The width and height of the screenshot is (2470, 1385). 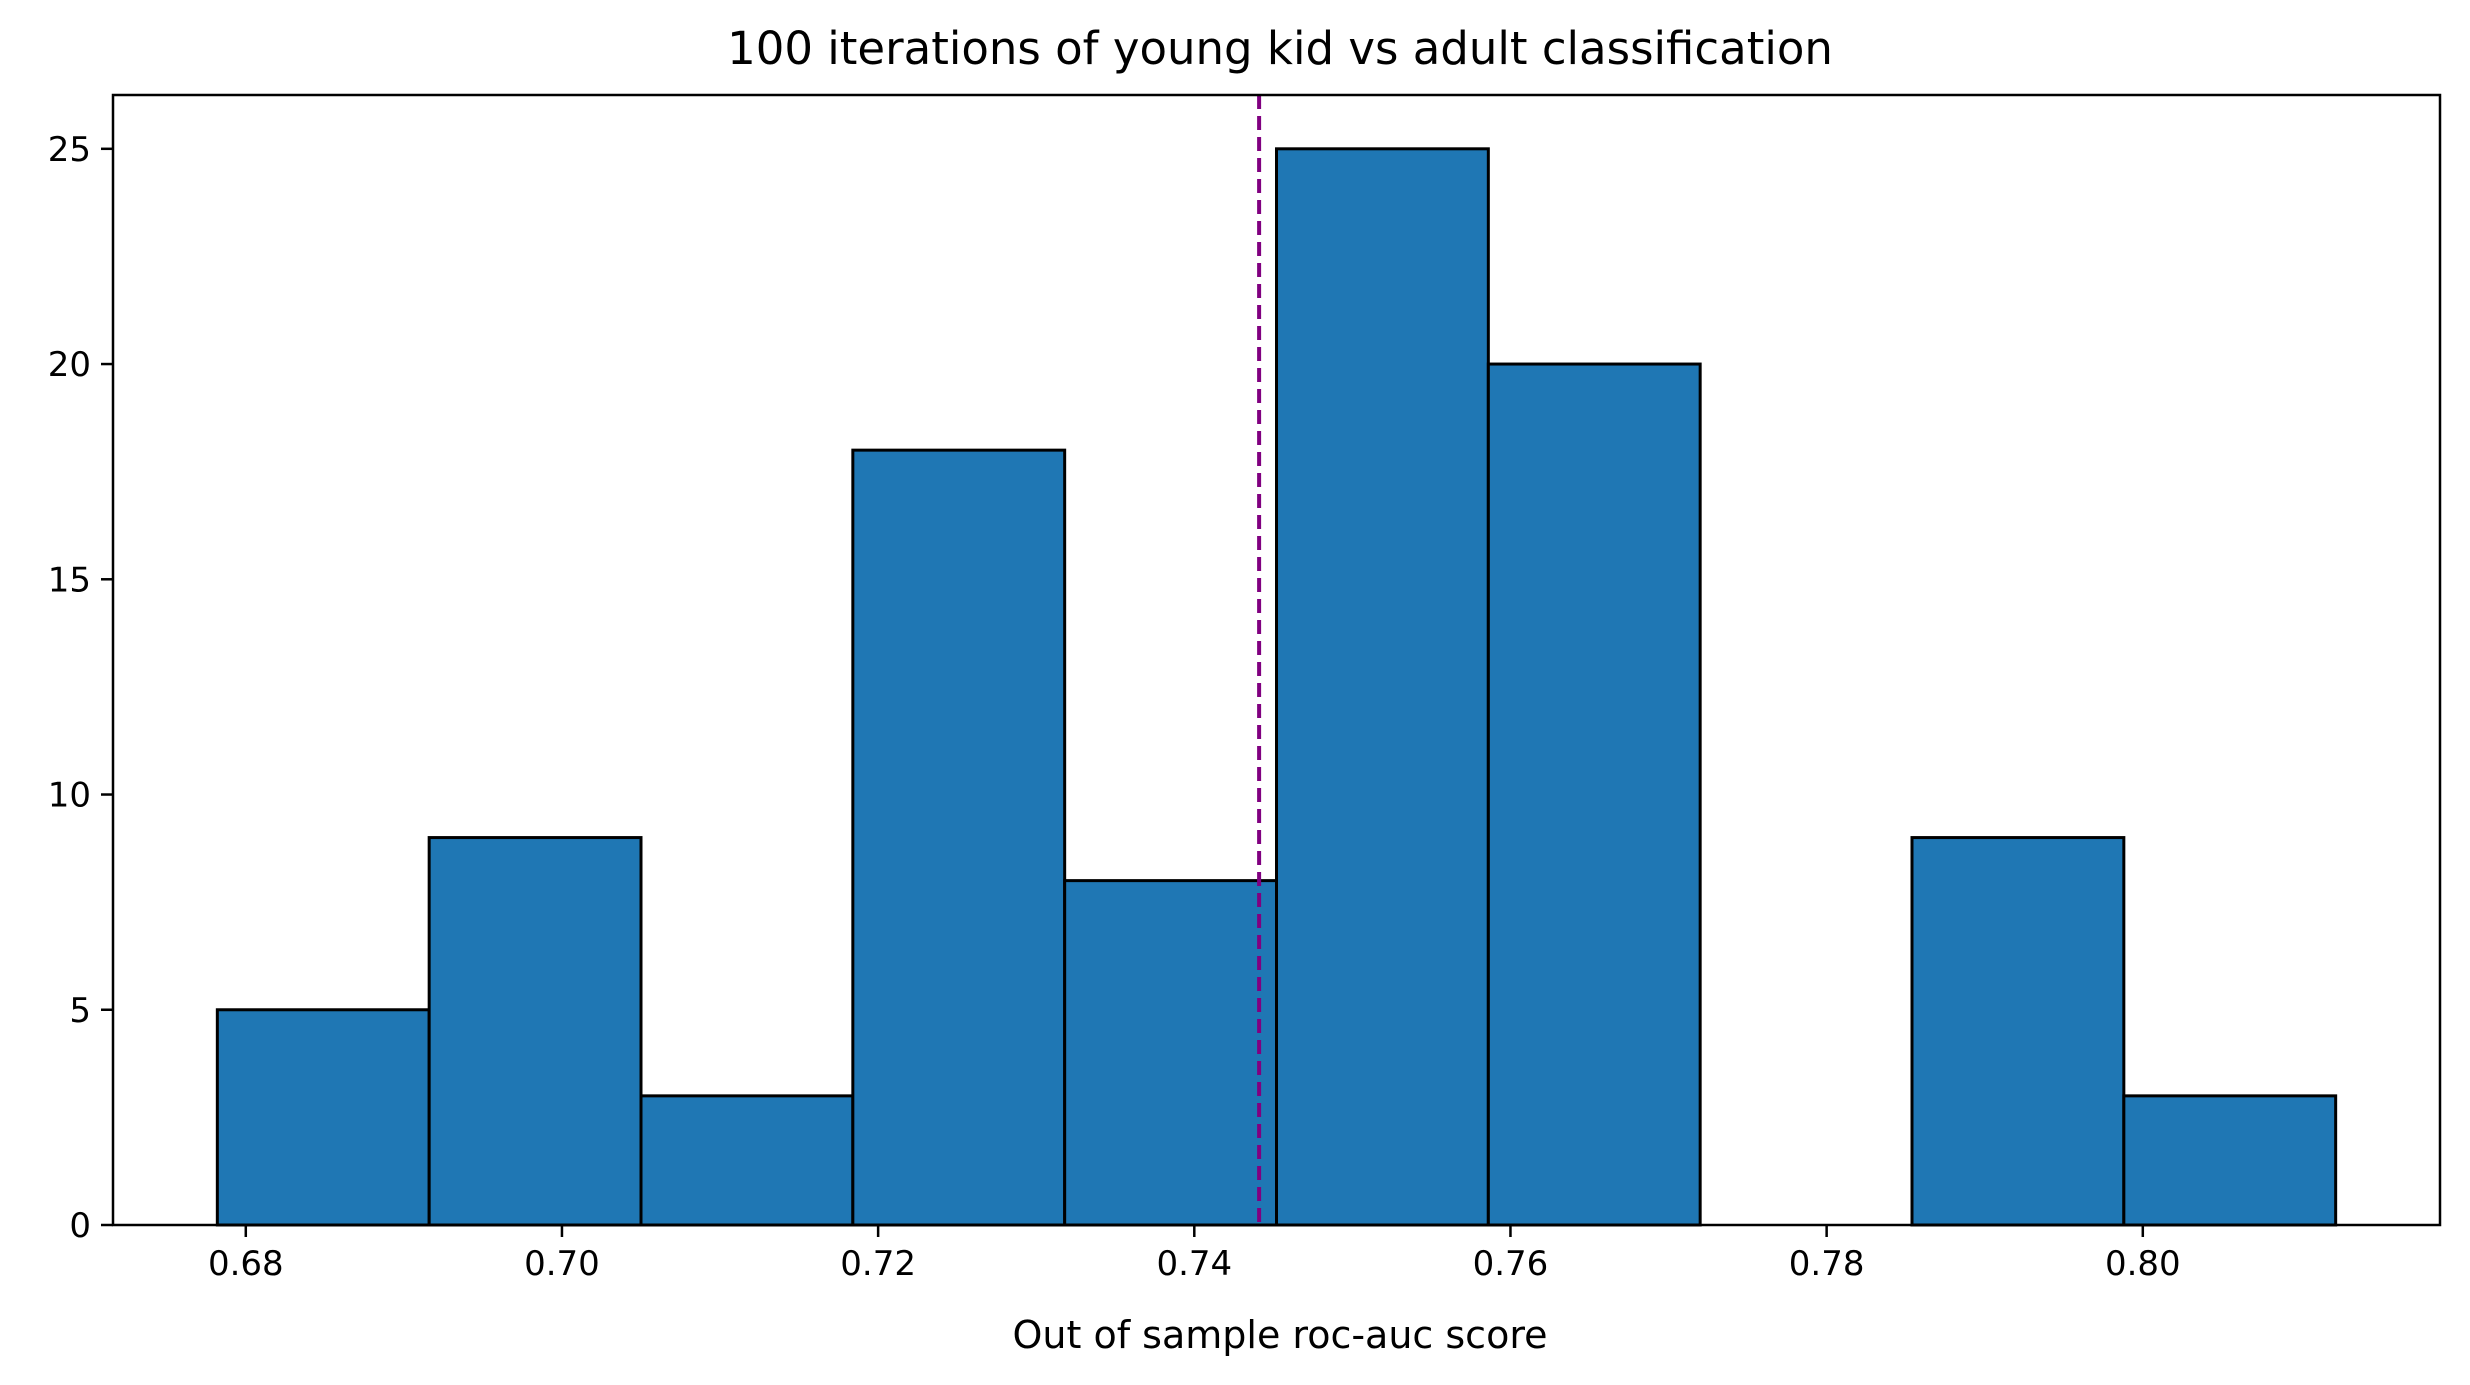 What do you see at coordinates (69, 796) in the screenshot?
I see `y-tick-label-2: 10` at bounding box center [69, 796].